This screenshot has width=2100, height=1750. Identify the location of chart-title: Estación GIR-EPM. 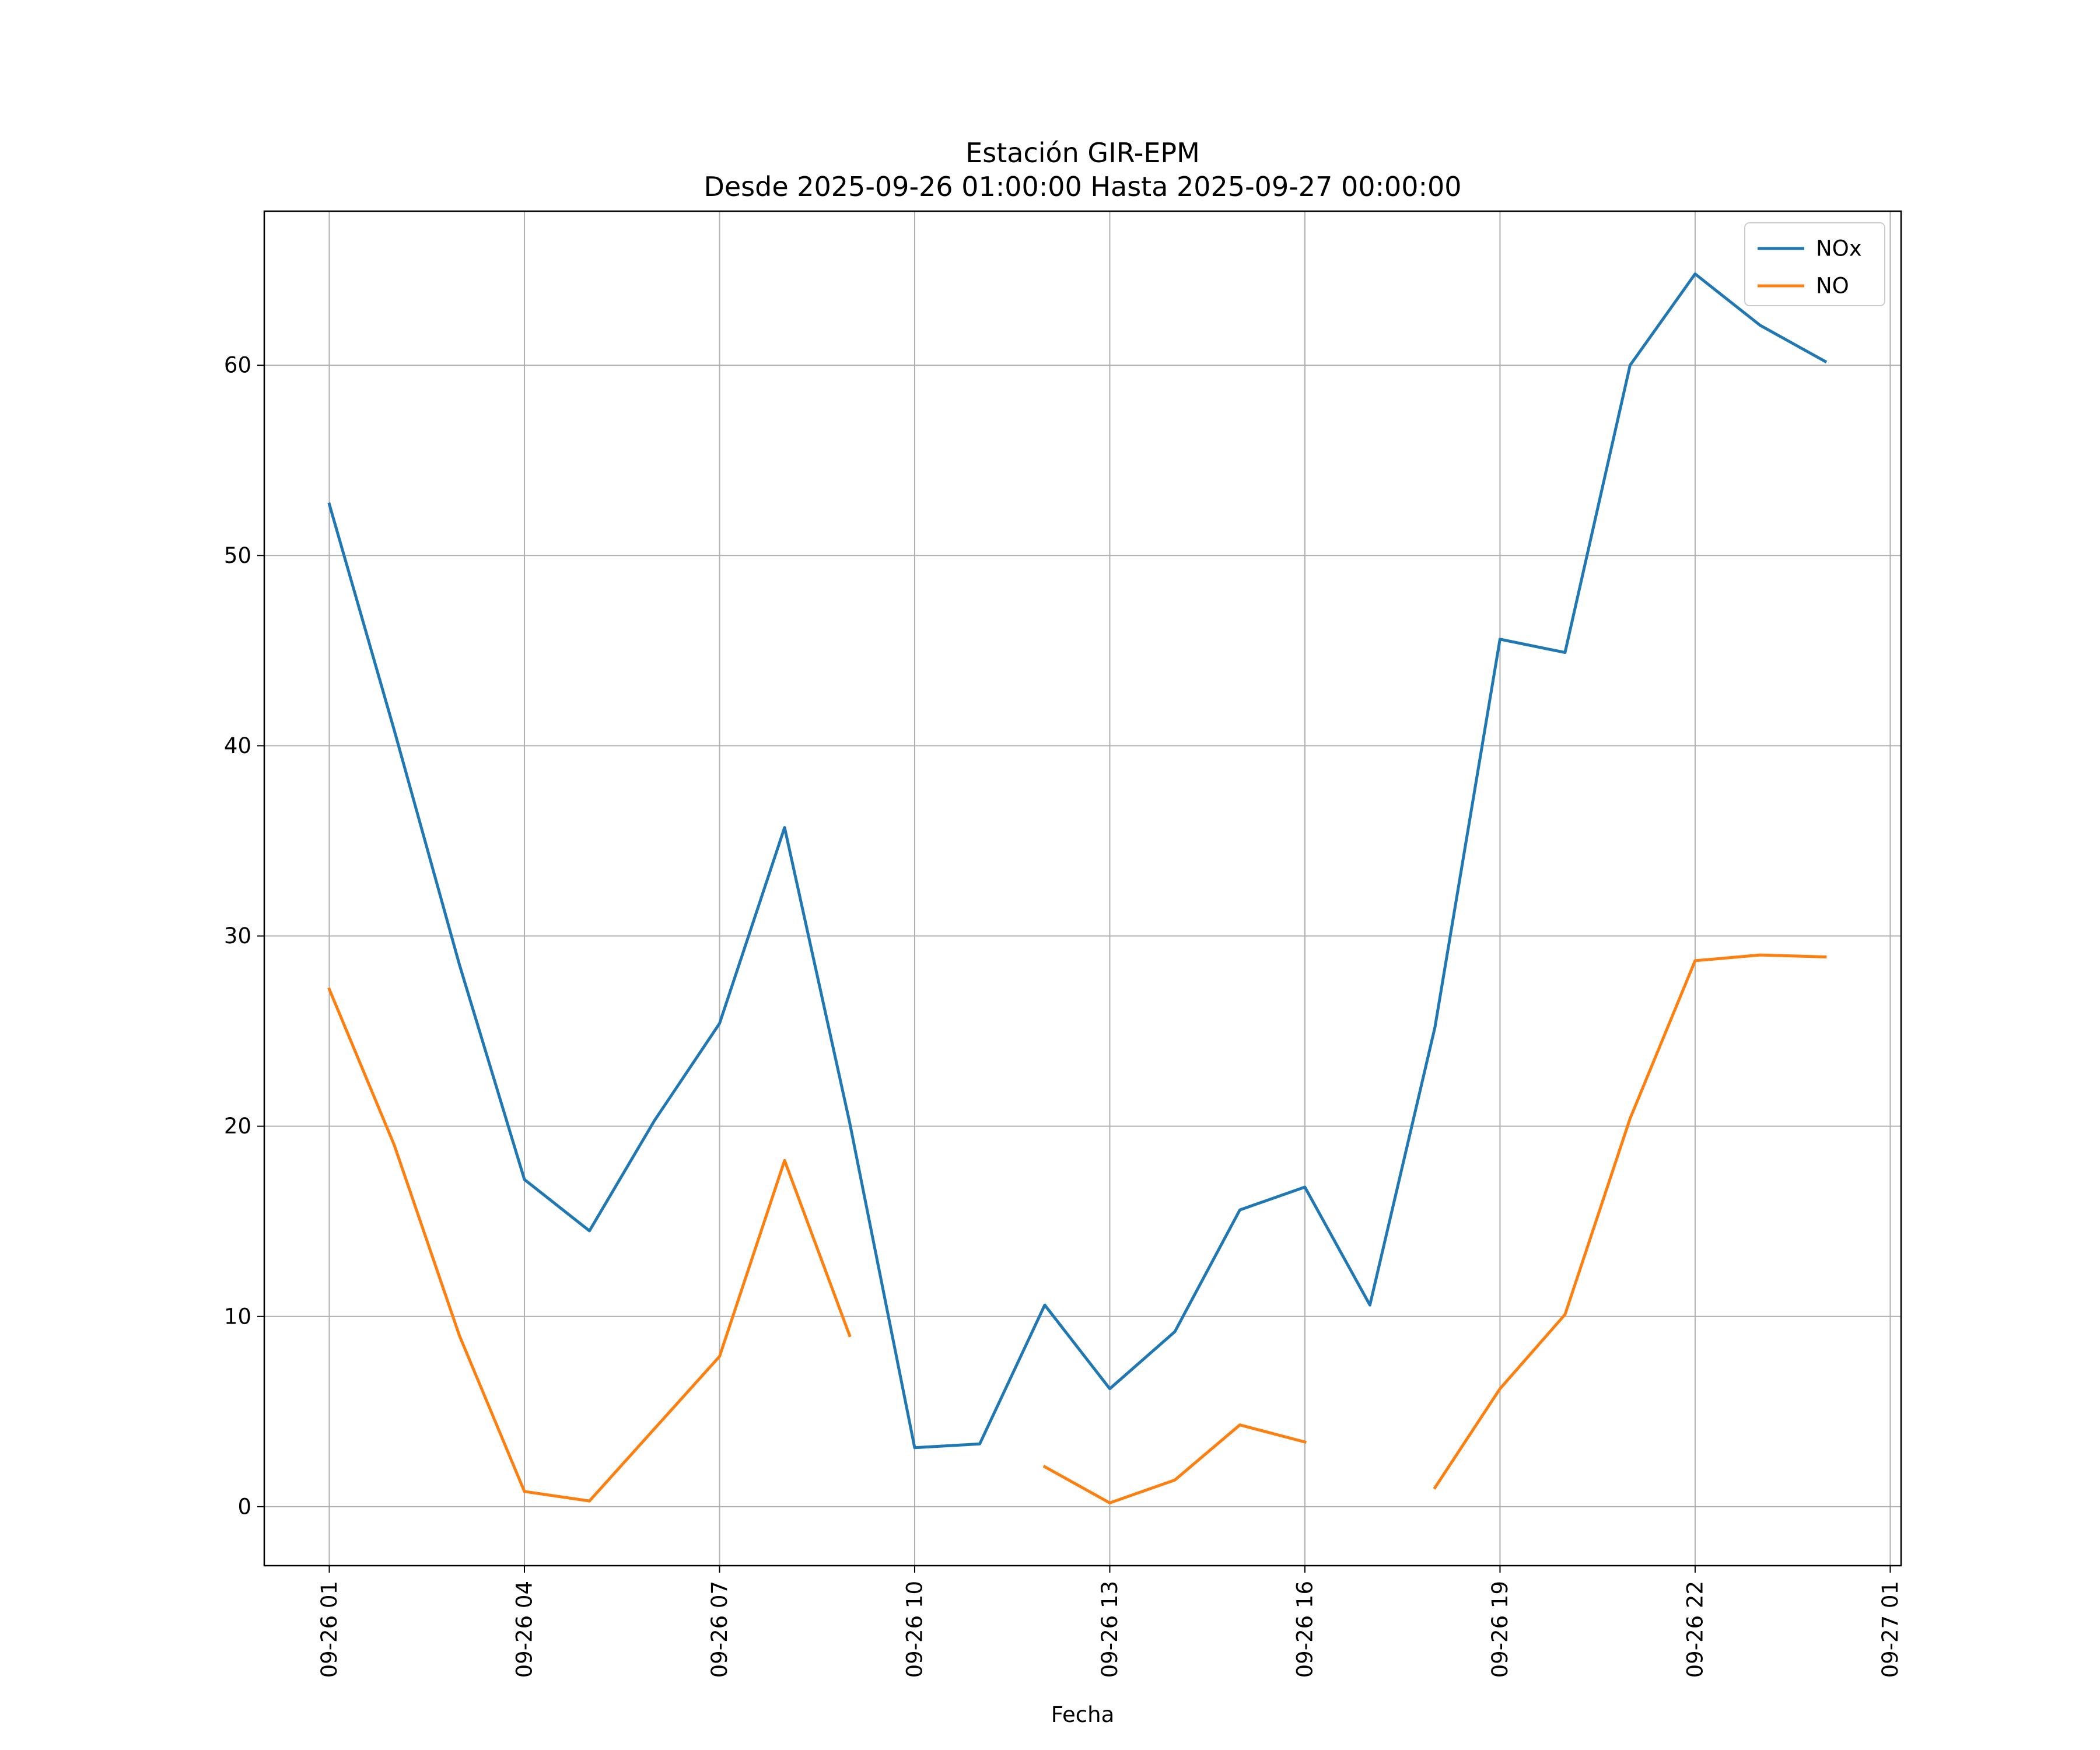
(1082, 153).